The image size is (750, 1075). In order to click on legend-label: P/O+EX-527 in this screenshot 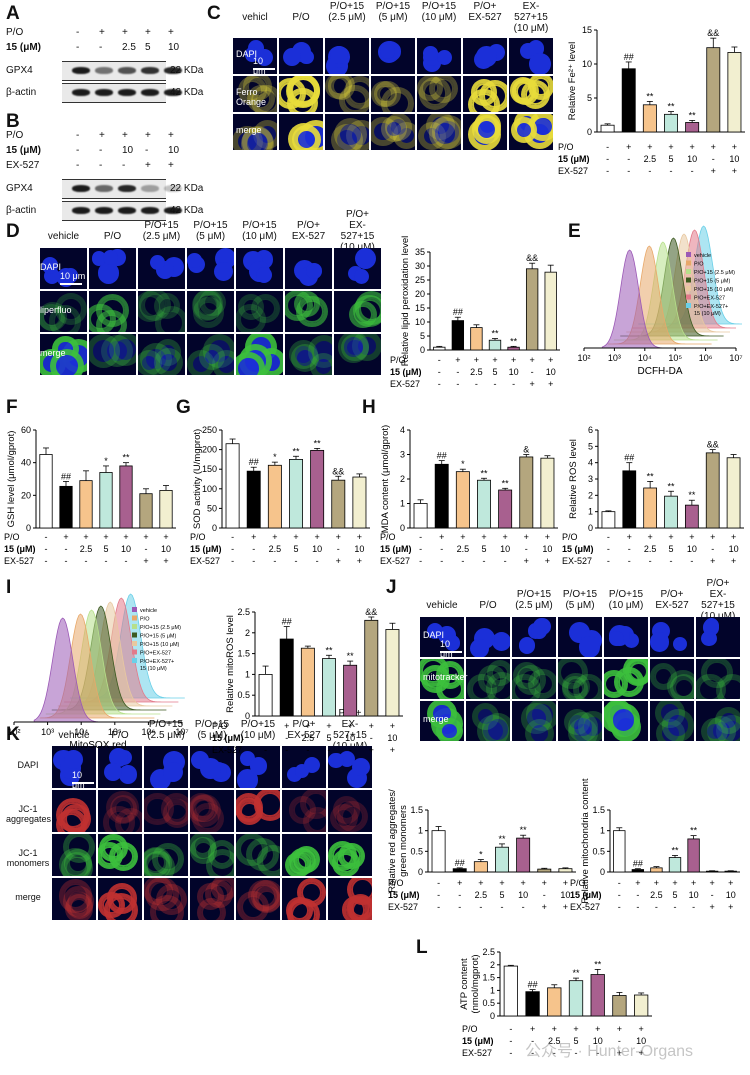, I will do `click(709, 299)`.